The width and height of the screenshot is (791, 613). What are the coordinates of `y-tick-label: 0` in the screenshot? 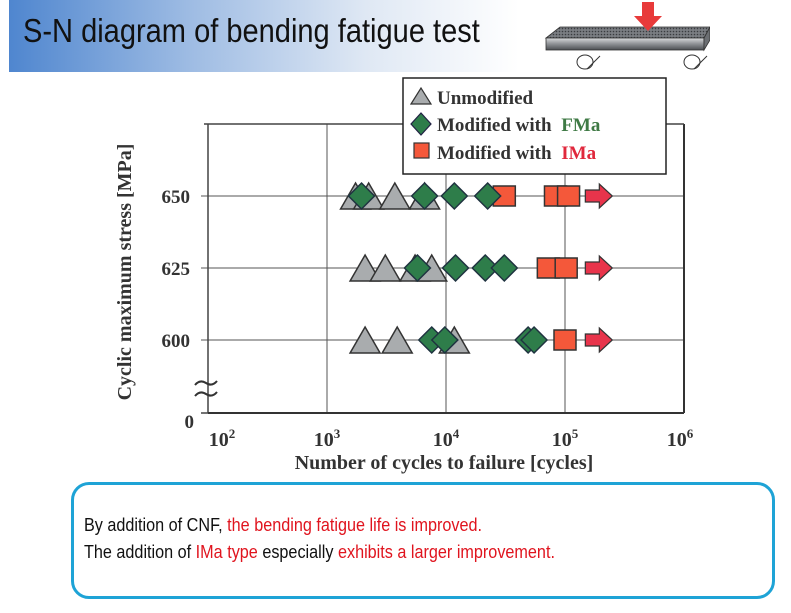 It's located at (190, 422).